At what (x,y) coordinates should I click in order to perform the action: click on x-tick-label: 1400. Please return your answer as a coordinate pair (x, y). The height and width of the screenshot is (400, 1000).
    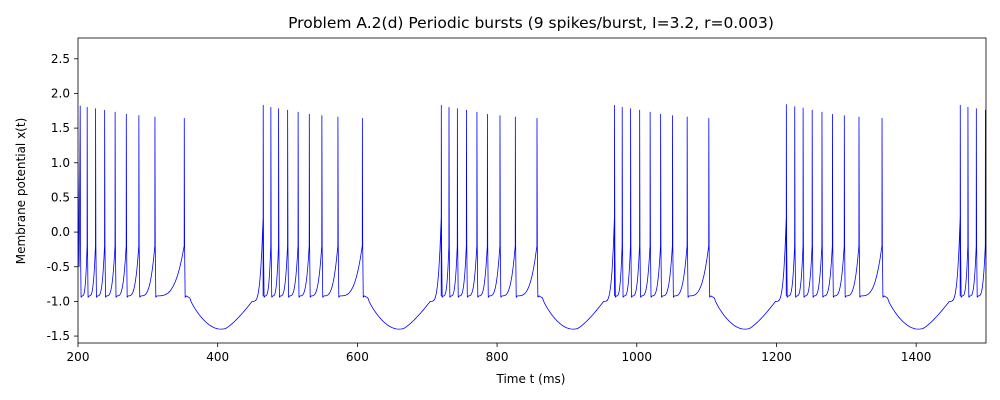
    Looking at the image, I should click on (916, 357).